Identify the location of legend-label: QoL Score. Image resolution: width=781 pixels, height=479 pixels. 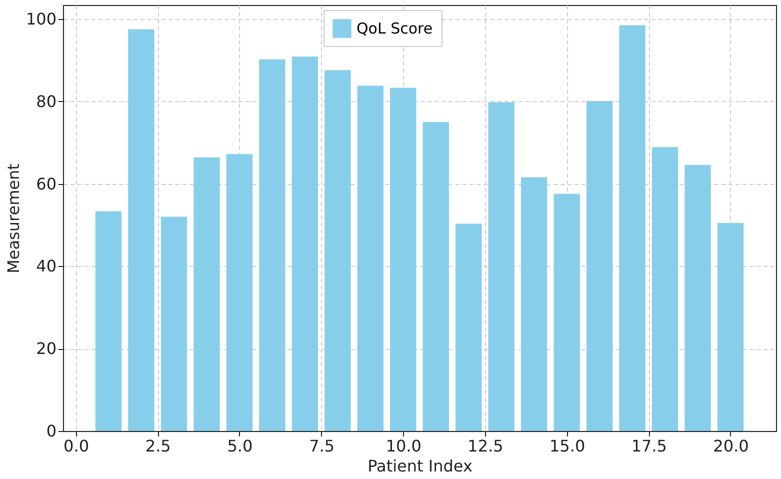
(394, 29).